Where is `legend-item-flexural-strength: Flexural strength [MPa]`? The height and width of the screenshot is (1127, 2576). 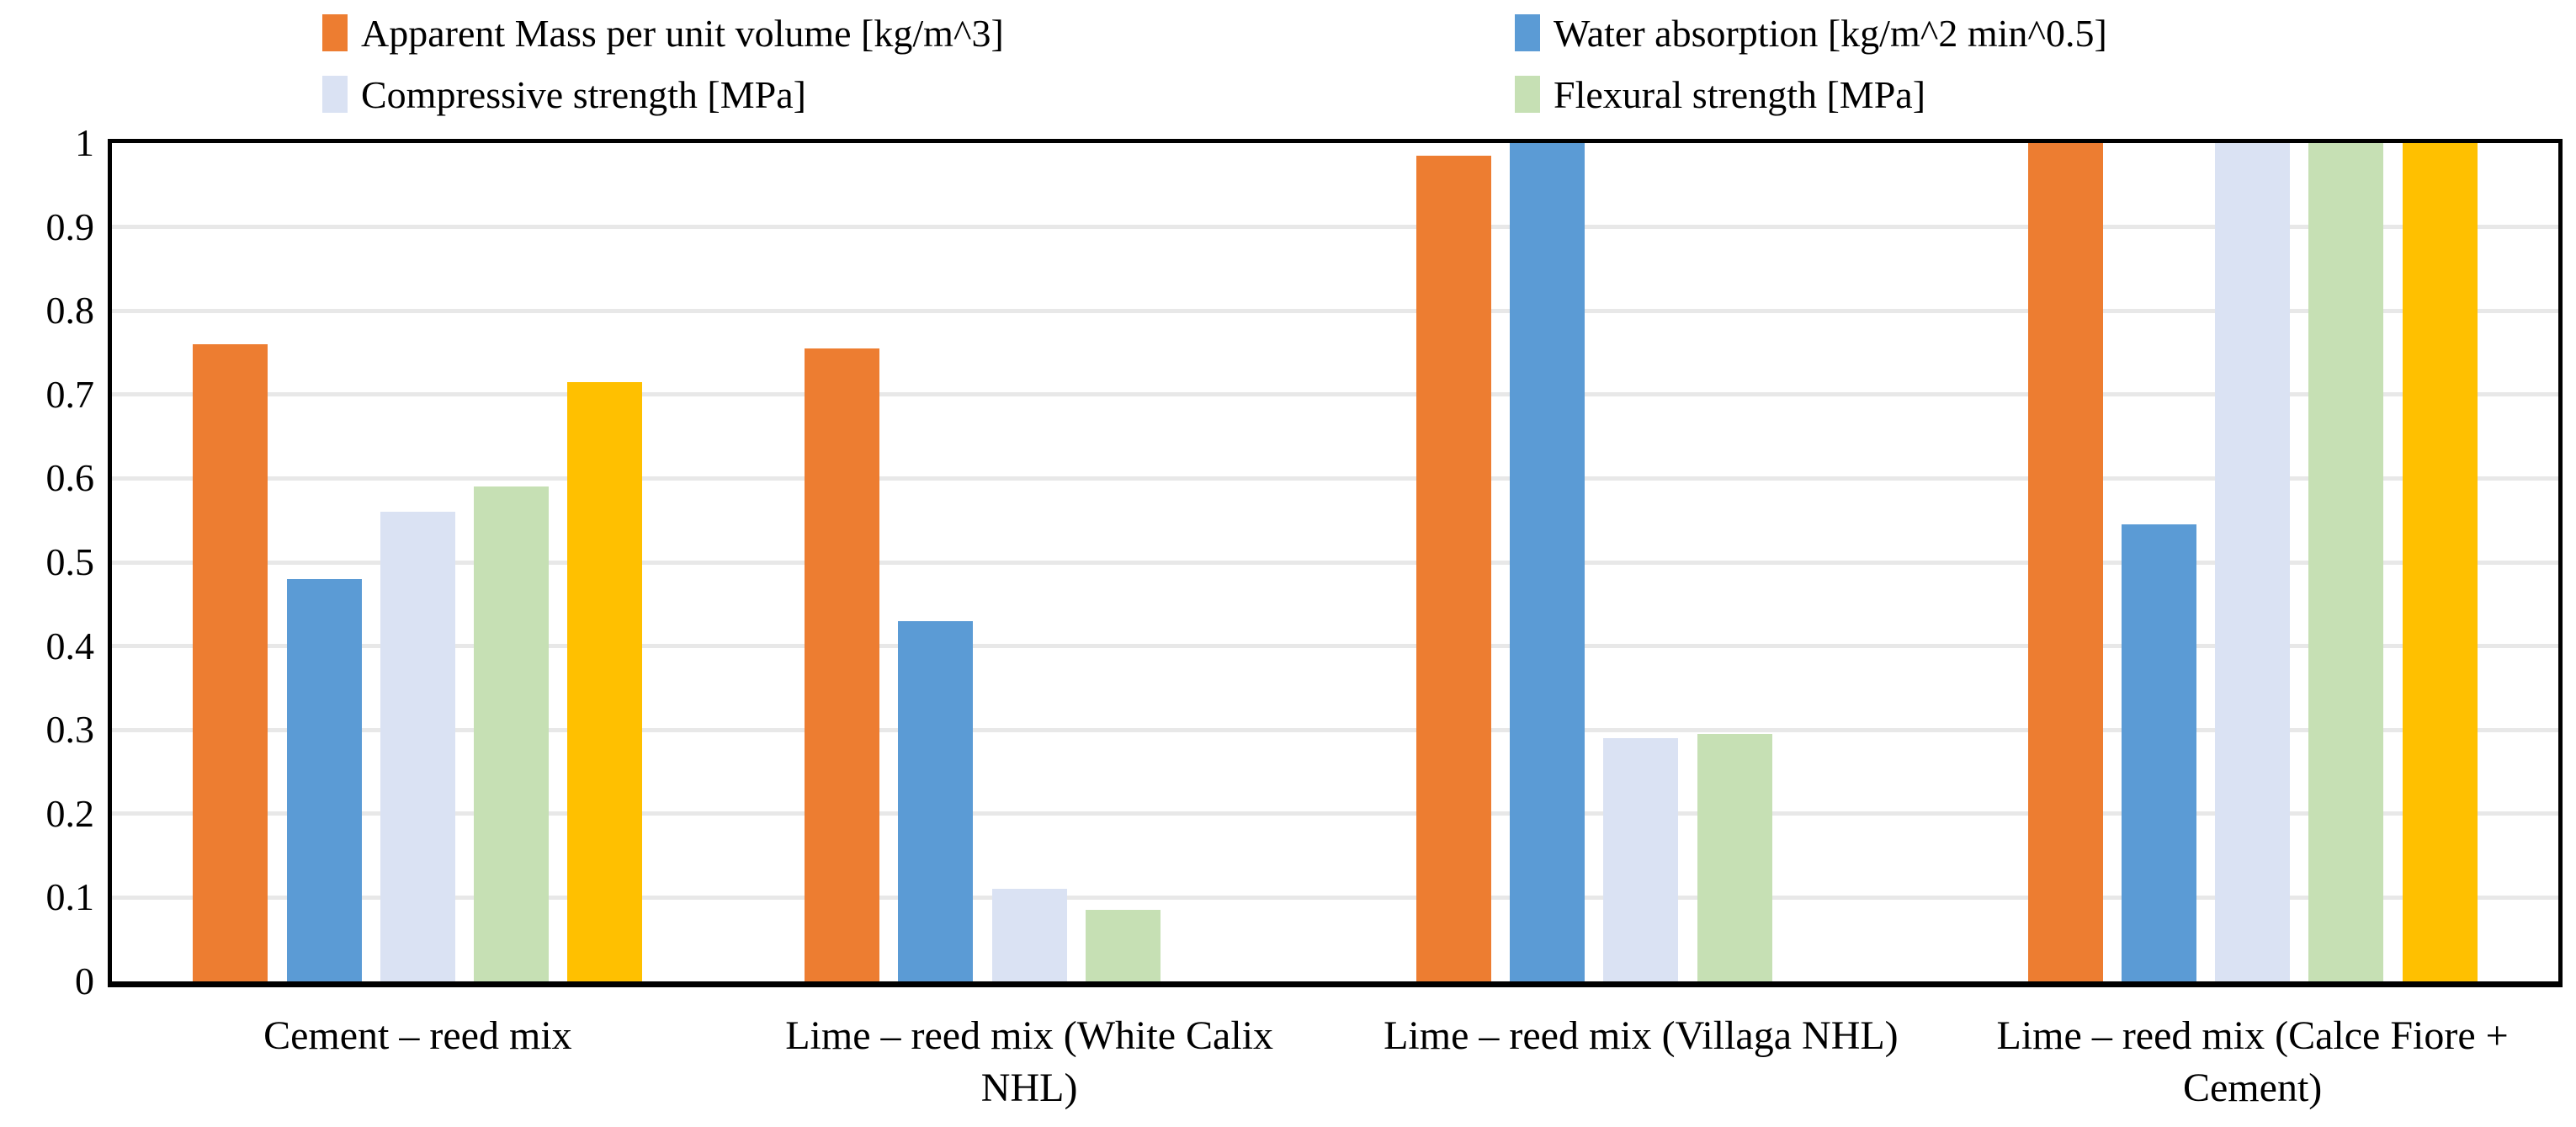
legend-item-flexural-strength: Flexural strength [MPa] is located at coordinates (1720, 94).